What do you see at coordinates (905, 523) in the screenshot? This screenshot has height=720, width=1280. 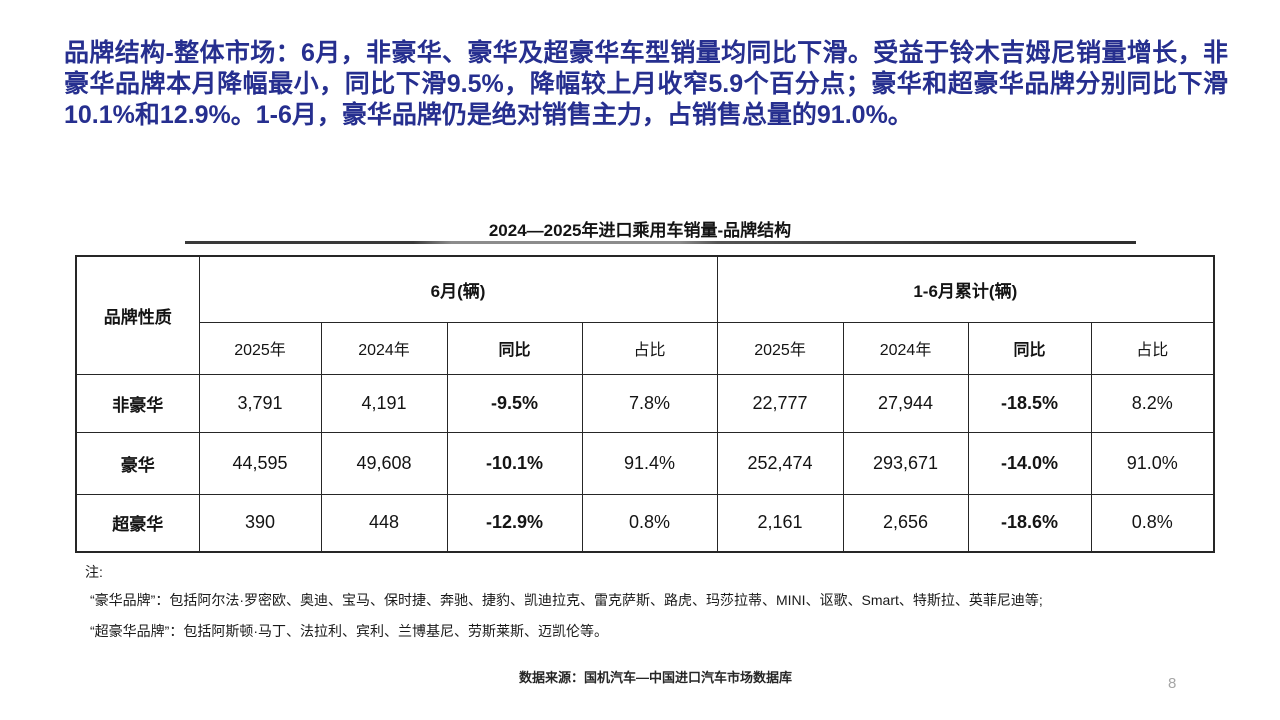 I see `cell-cum-2024: 2,656` at bounding box center [905, 523].